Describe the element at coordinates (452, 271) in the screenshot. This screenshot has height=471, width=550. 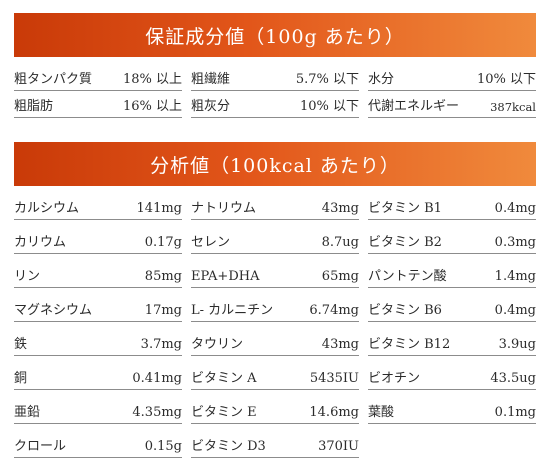
I see `nutrient-cell: パントテン酸 1.4mg` at that location.